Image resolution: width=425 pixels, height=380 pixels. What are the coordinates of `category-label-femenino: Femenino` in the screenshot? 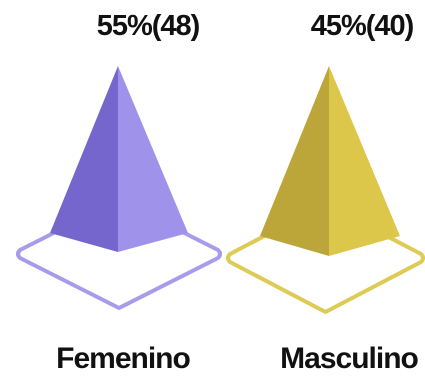 It's located at (123, 358).